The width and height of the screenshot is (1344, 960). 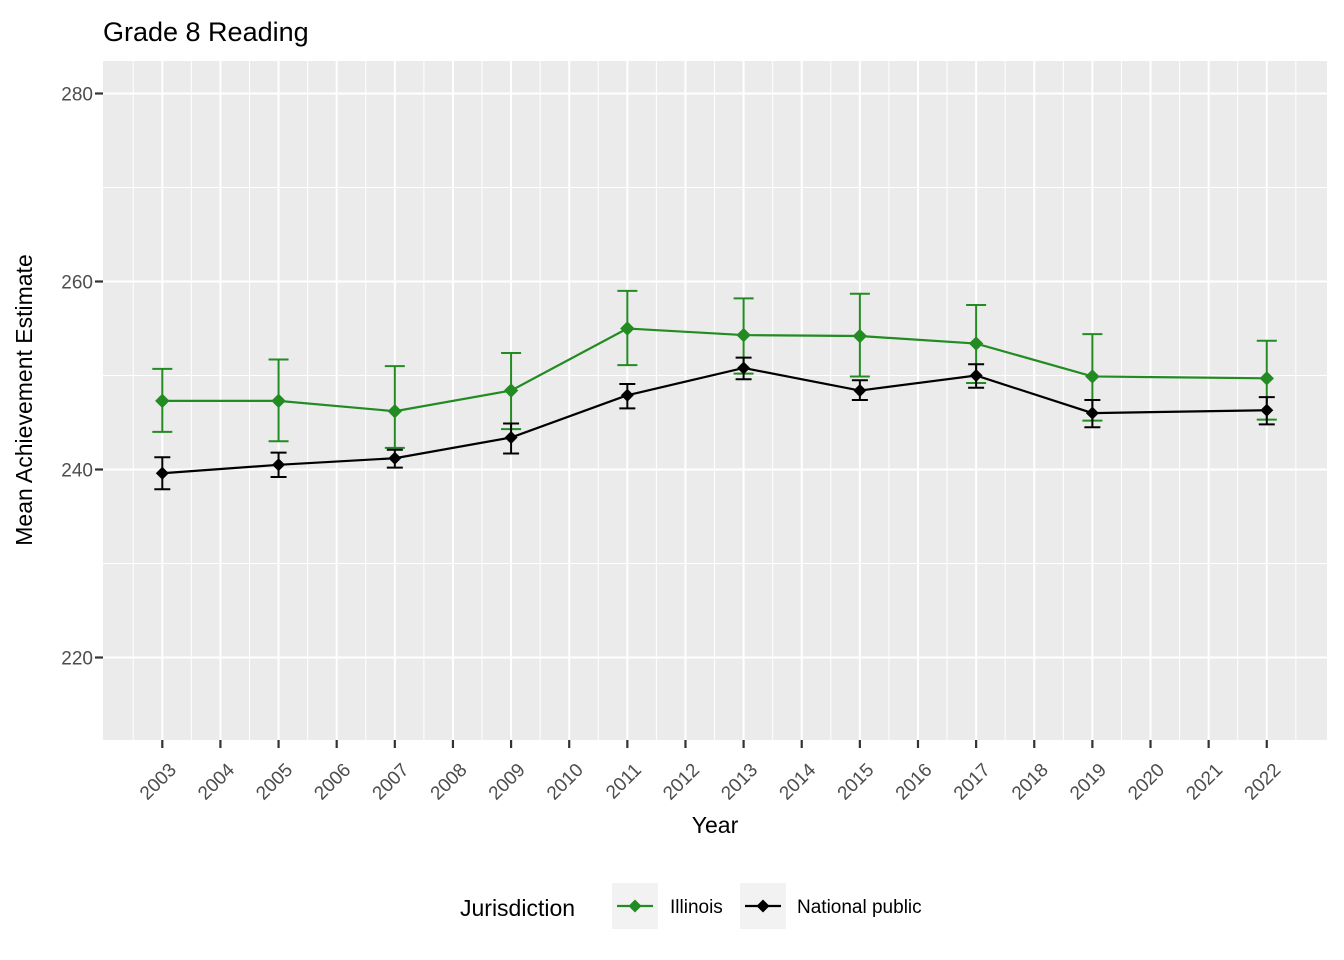 I want to click on y-tick-labels: 220 240 260 280, so click(x=77, y=377).